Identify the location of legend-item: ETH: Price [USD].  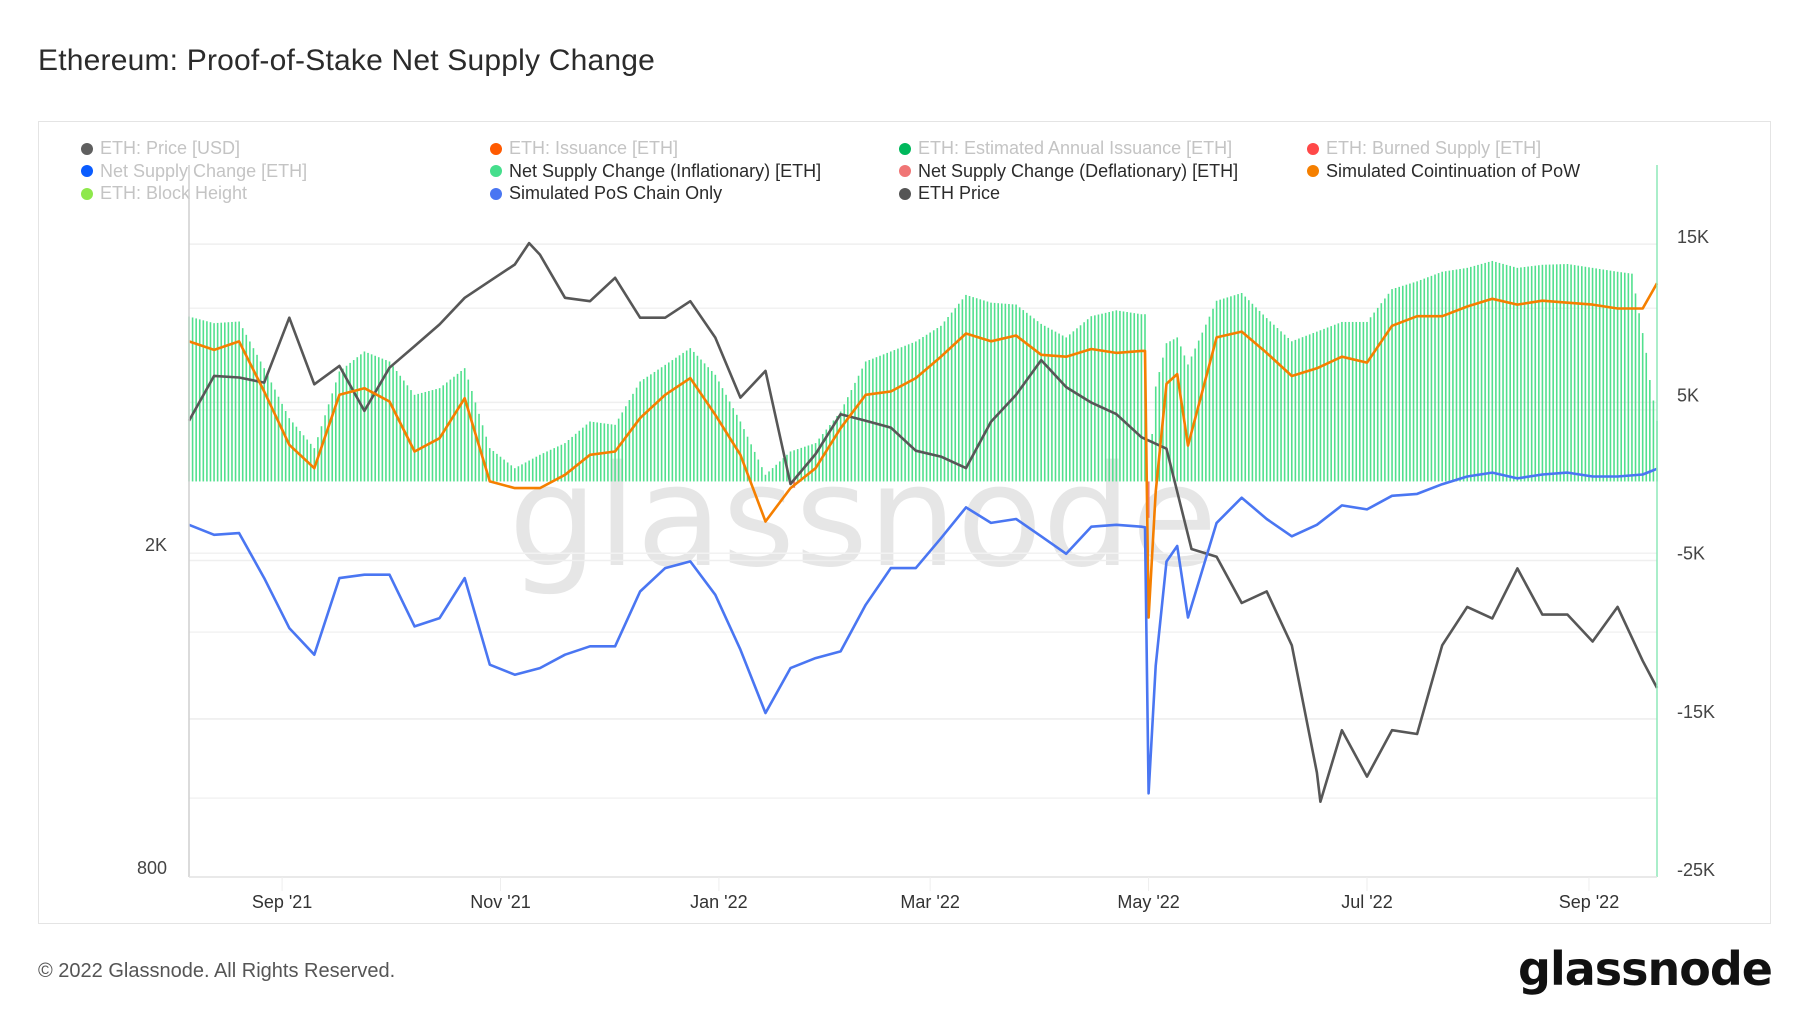
(160, 148).